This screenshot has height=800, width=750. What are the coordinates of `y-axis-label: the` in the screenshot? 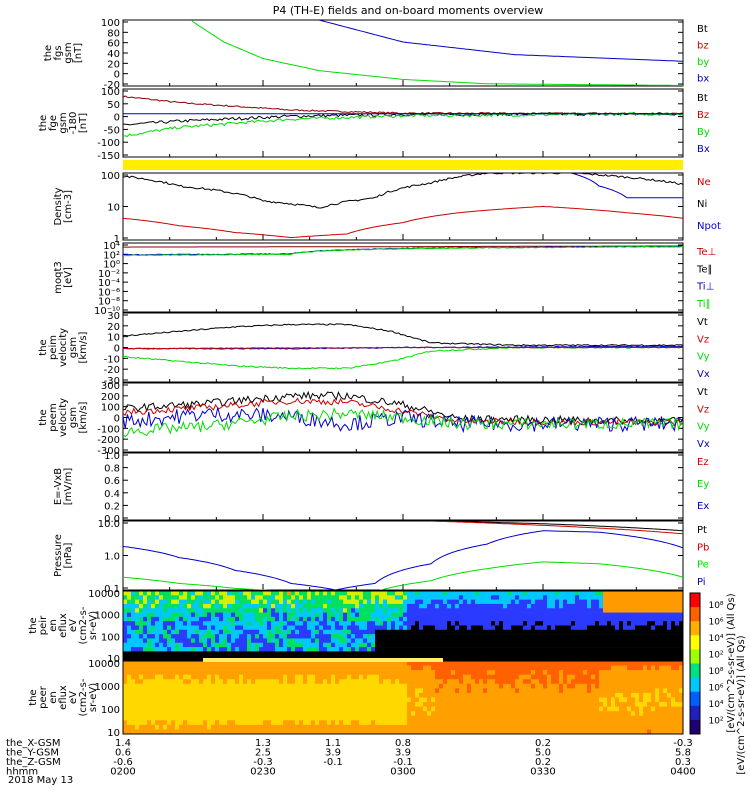 It's located at (33, 625).